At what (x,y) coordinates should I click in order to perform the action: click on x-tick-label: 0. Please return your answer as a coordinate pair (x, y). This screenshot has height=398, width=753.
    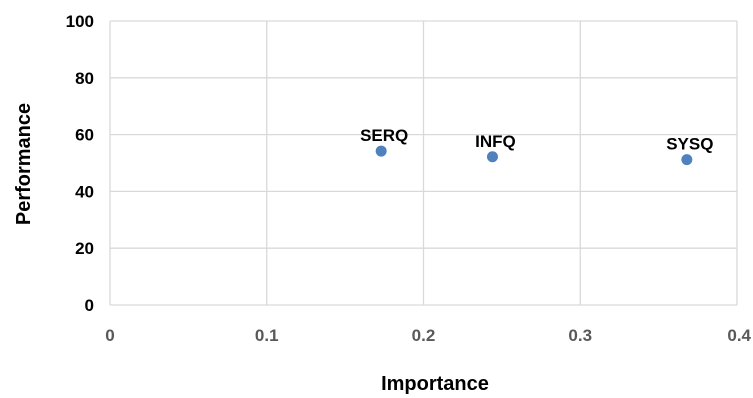
    Looking at the image, I should click on (109, 335).